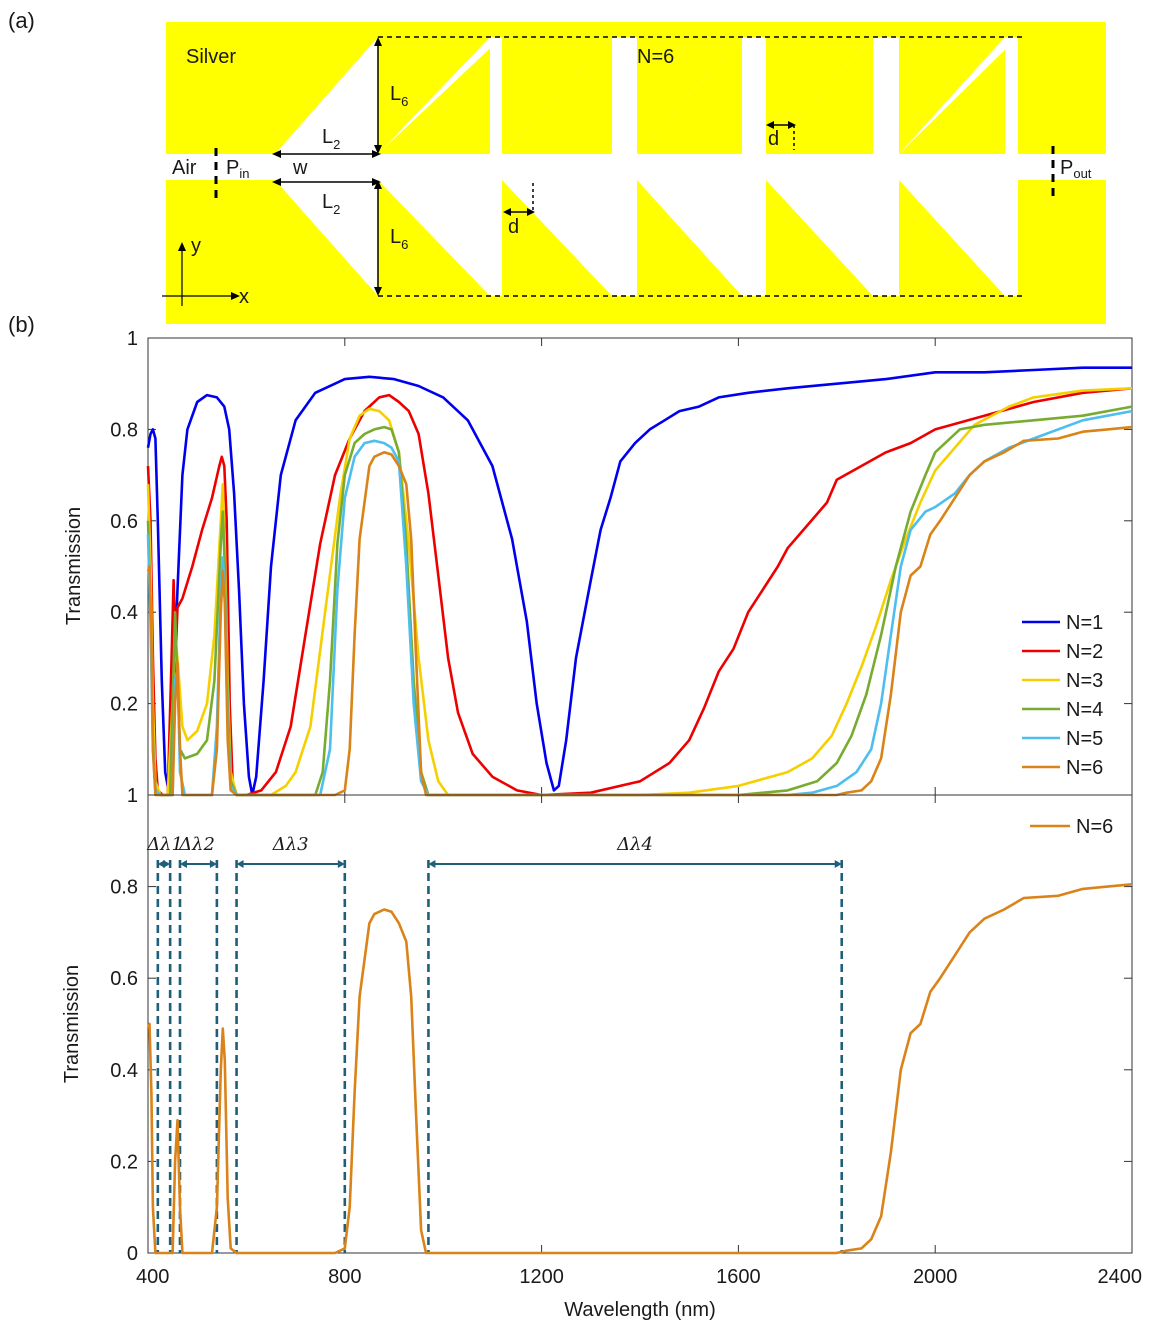 The height and width of the screenshot is (1327, 1166). I want to click on x-tick-label: 800, so click(344, 1277).